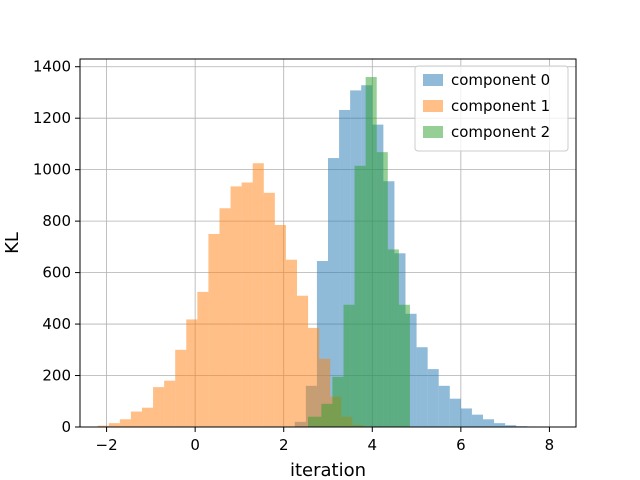  Describe the element at coordinates (52, 67) in the screenshot. I see `y-tick-label: 1400` at that location.